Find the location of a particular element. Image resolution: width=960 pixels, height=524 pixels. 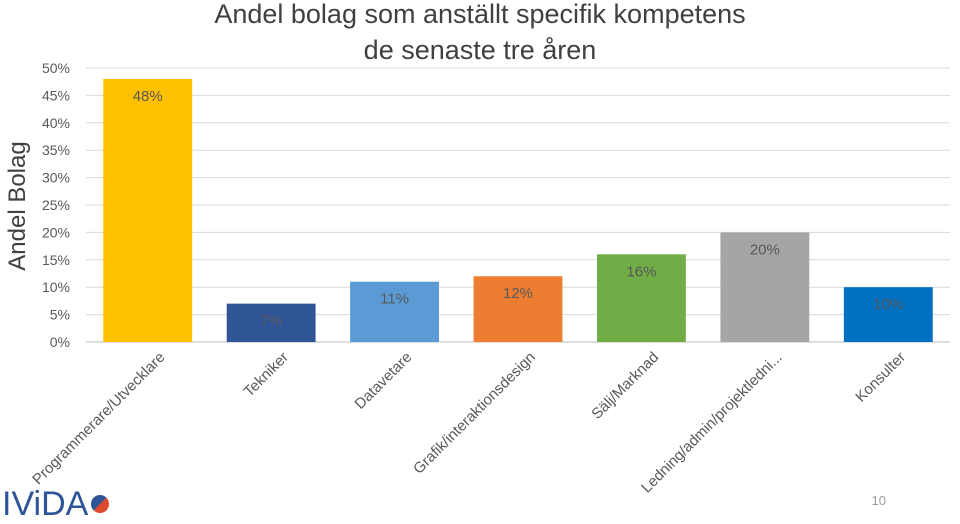

y-tick-label: 20% is located at coordinates (56, 232).